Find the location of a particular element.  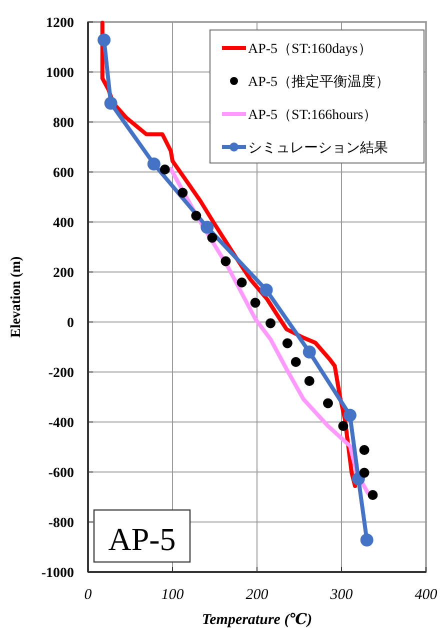

legend-label: AP-5（ST:160days） is located at coordinates (310, 49).